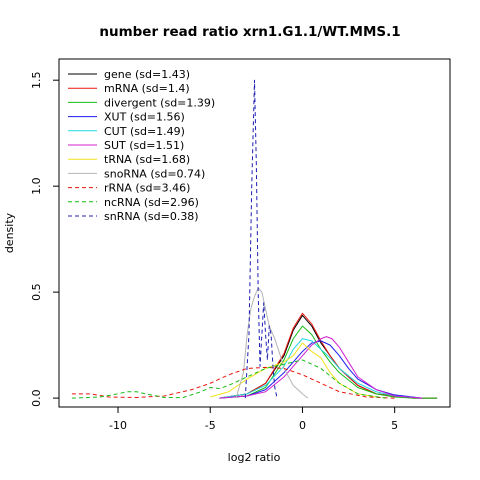  Describe the element at coordinates (36, 186) in the screenshot. I see `y-tick-label: 1.0` at that location.